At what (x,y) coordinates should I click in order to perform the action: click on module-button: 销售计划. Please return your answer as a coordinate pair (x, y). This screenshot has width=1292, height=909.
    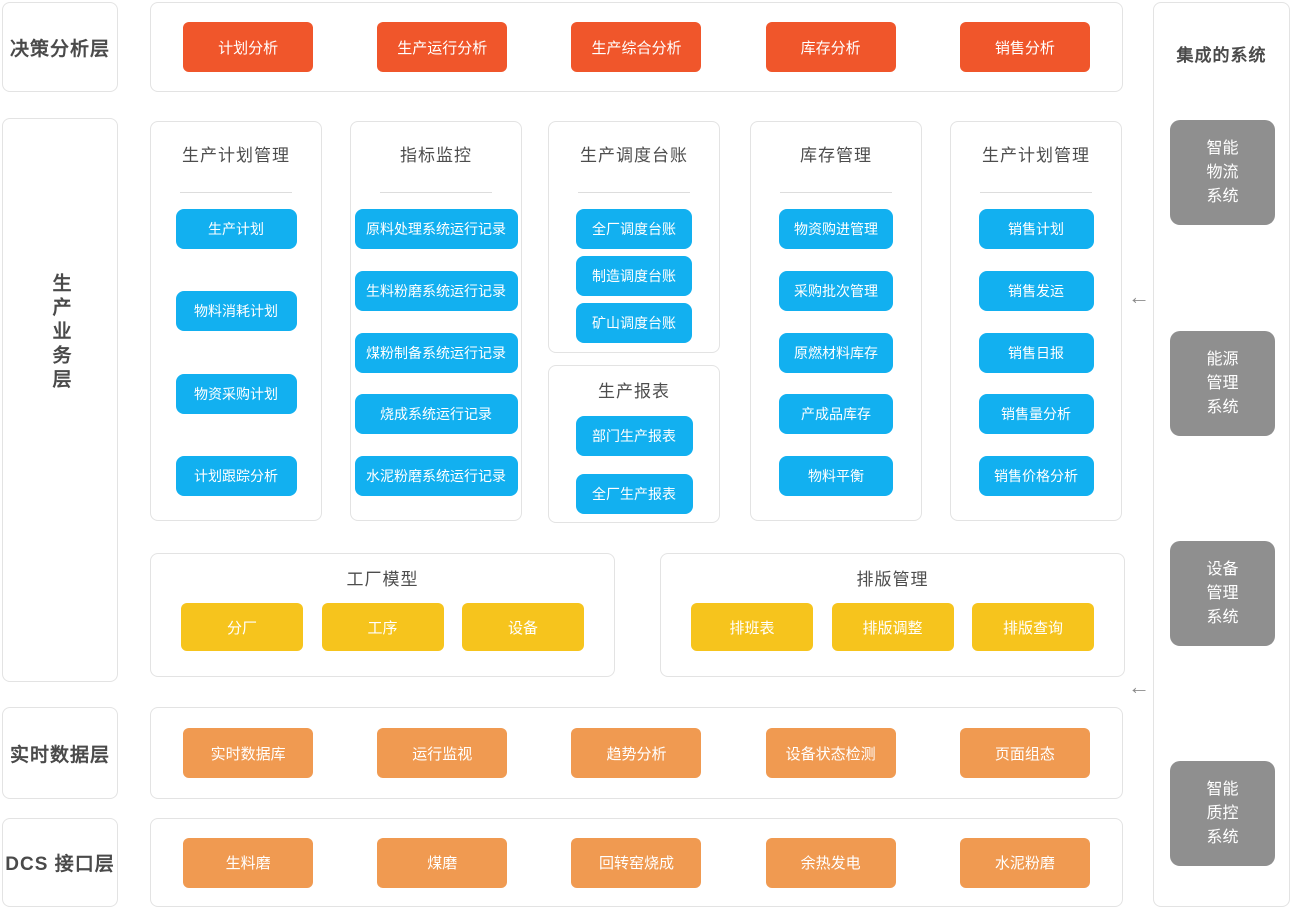
    Looking at the image, I should click on (1036, 229).